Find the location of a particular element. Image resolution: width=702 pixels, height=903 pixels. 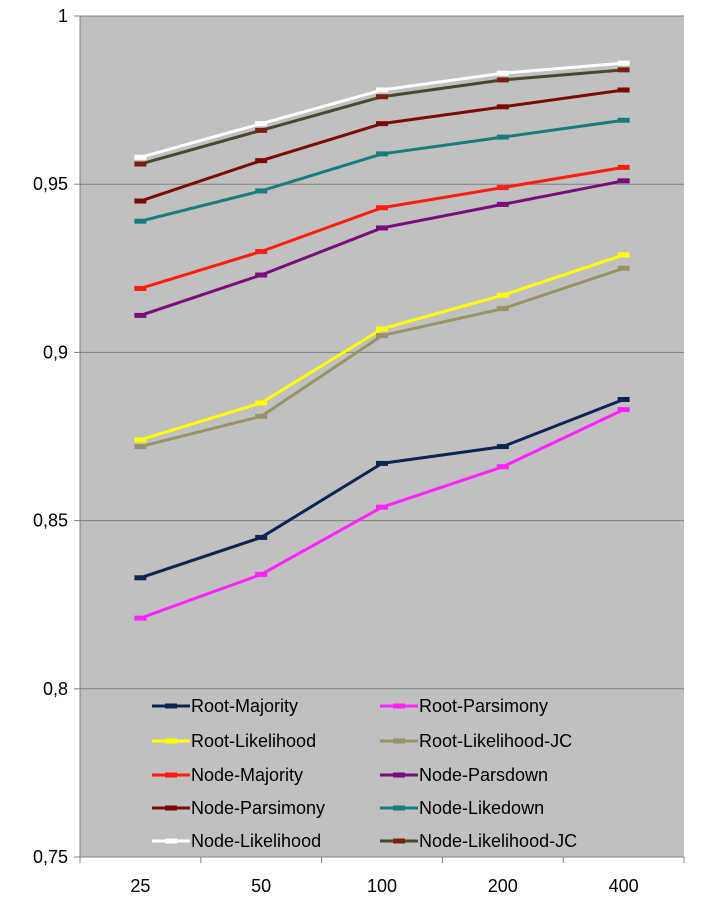

legend-item: Root-Likelihood is located at coordinates (234, 741).